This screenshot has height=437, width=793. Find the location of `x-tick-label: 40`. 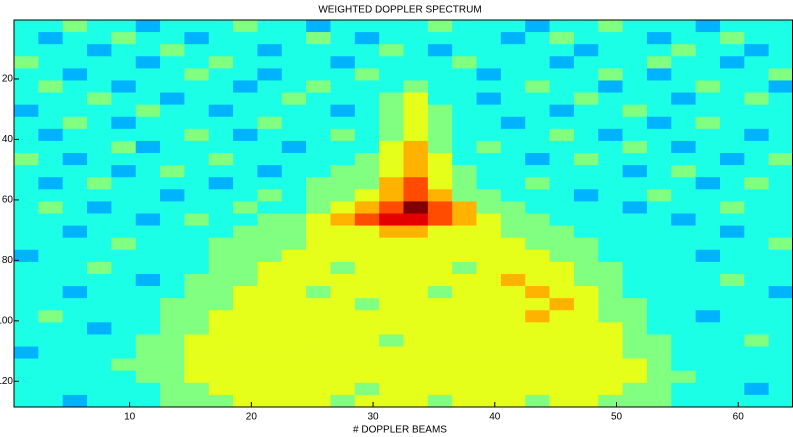

x-tick-label: 40 is located at coordinates (495, 417).